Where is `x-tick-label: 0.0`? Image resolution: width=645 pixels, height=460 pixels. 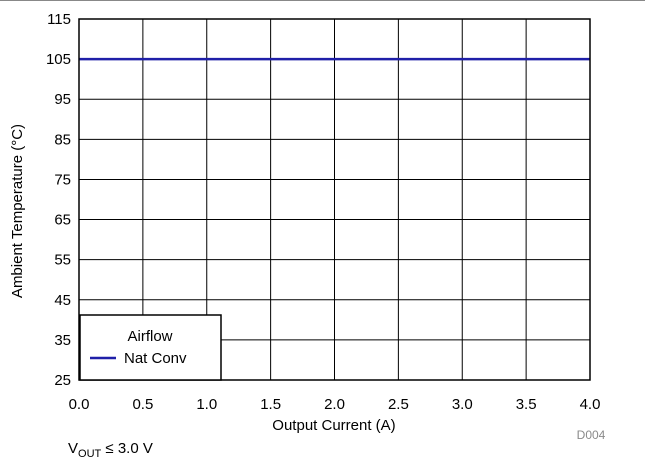 x-tick-label: 0.0 is located at coordinates (79, 404).